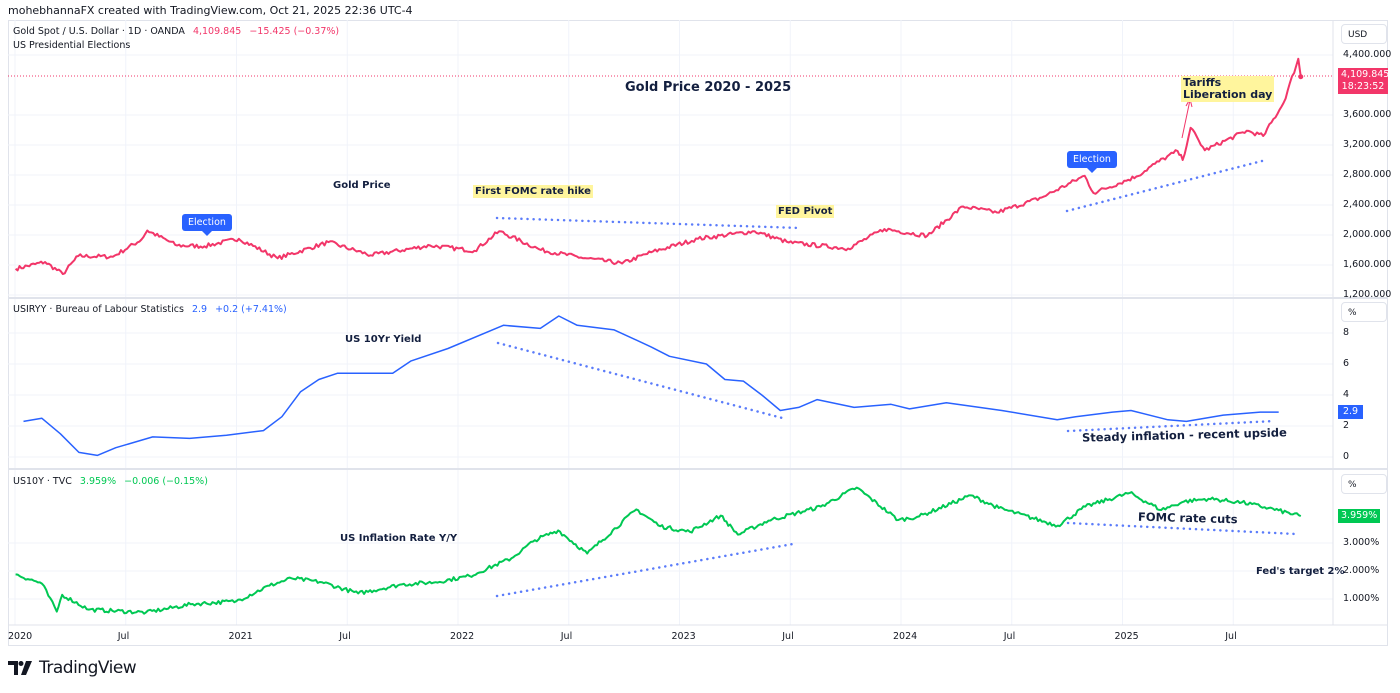 Image resolution: width=1400 pixels, height=693 pixels. What do you see at coordinates (1367, 174) in the screenshot?
I see `price-tick-label: 2,800.000` at bounding box center [1367, 174].